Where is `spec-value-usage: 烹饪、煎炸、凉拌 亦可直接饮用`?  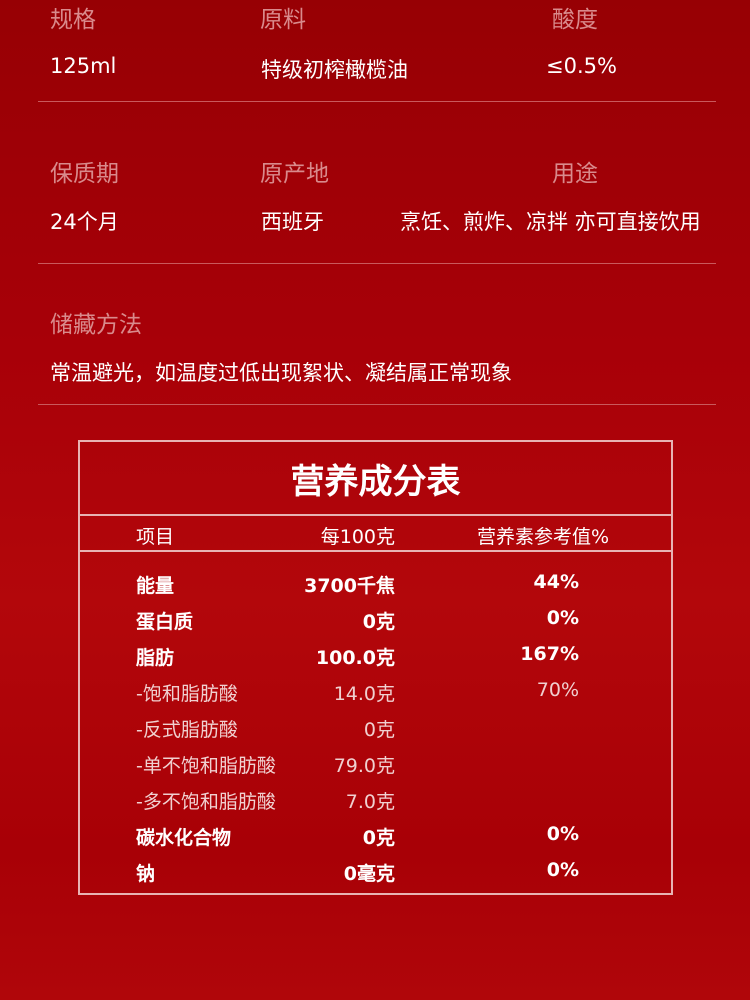 spec-value-usage: 烹饪、煎炸、凉拌 亦可直接饮用 is located at coordinates (550, 222).